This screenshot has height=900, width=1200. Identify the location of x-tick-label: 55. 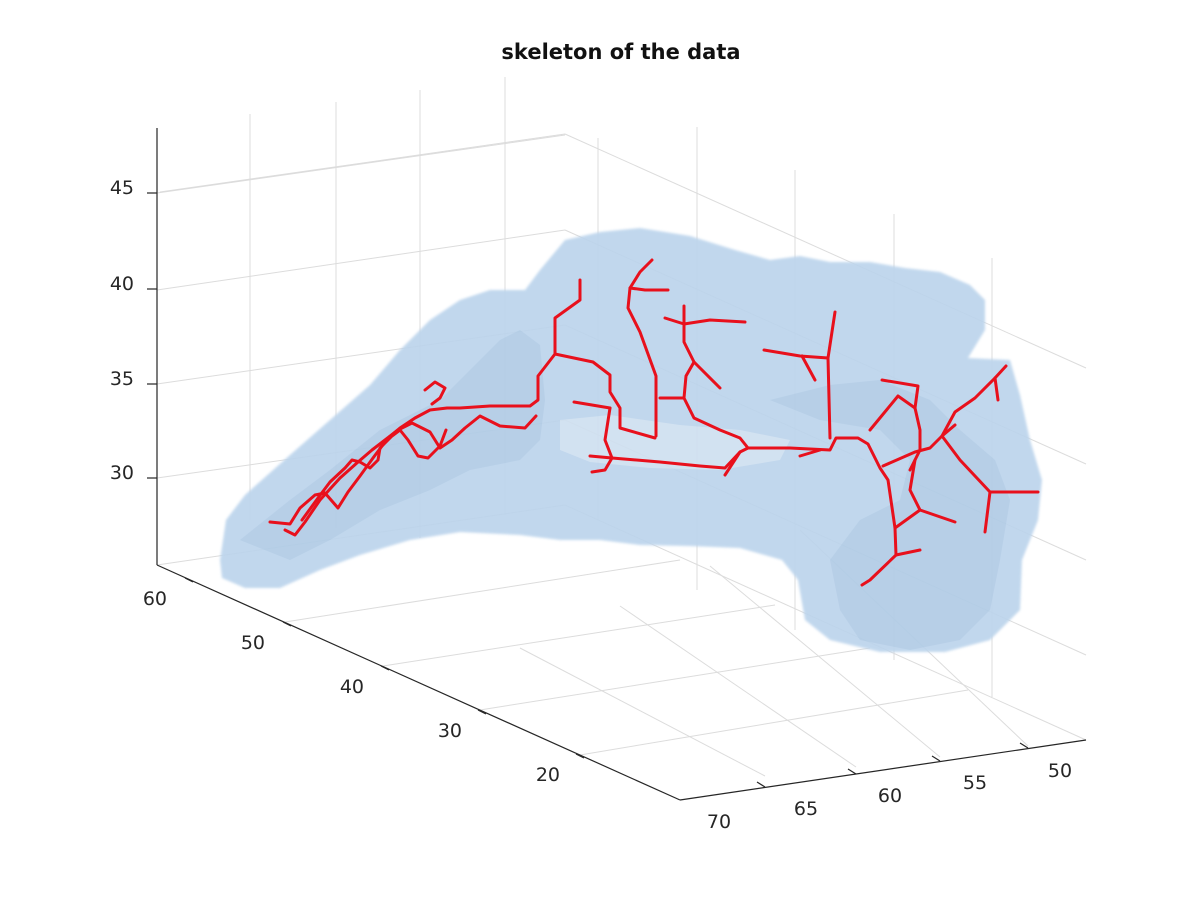
(975, 783).